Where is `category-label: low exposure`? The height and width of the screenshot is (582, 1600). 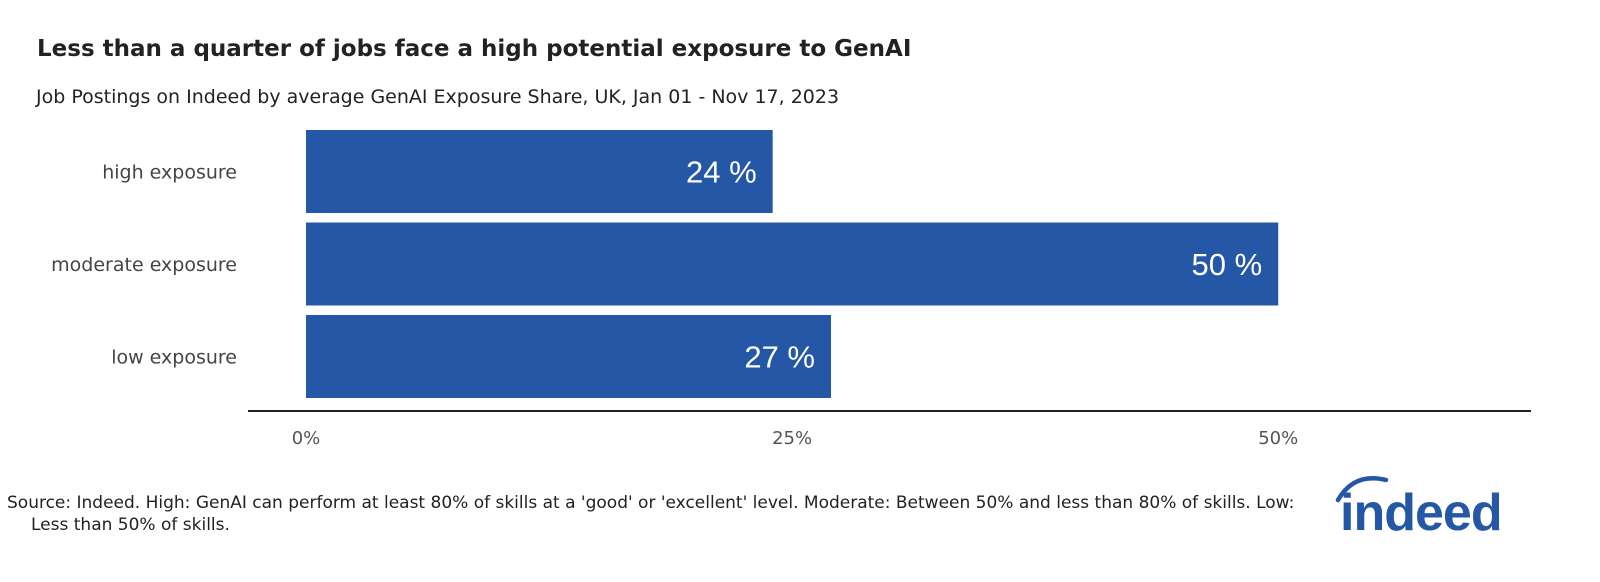
category-label: low exposure is located at coordinates (174, 358).